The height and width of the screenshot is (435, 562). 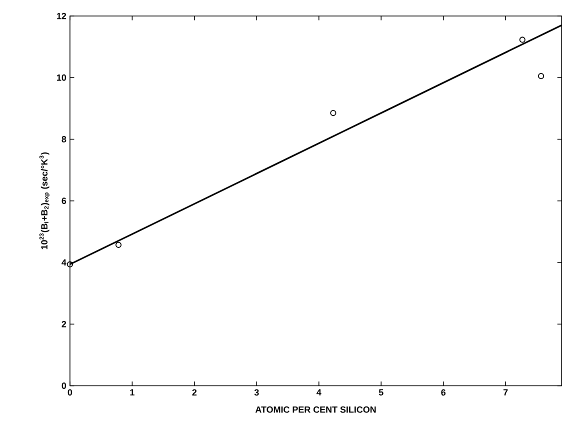 I want to click on x-axis-title: ATOMIC PER CENT SILICON, so click(x=315, y=409).